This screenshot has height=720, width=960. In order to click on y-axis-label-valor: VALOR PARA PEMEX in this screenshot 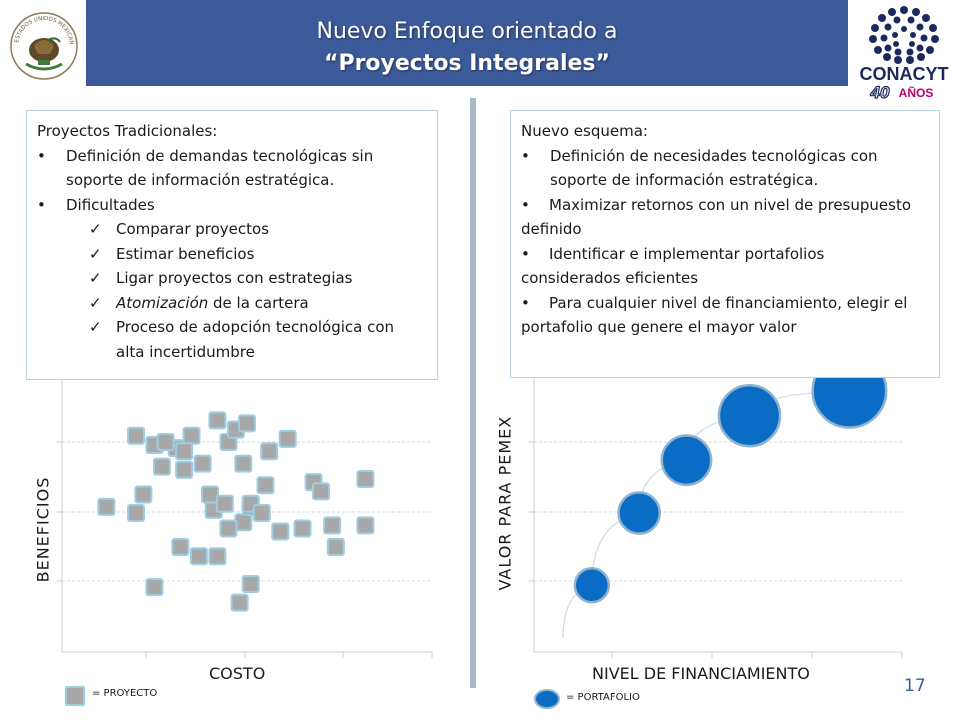, I will do `click(505, 503)`.